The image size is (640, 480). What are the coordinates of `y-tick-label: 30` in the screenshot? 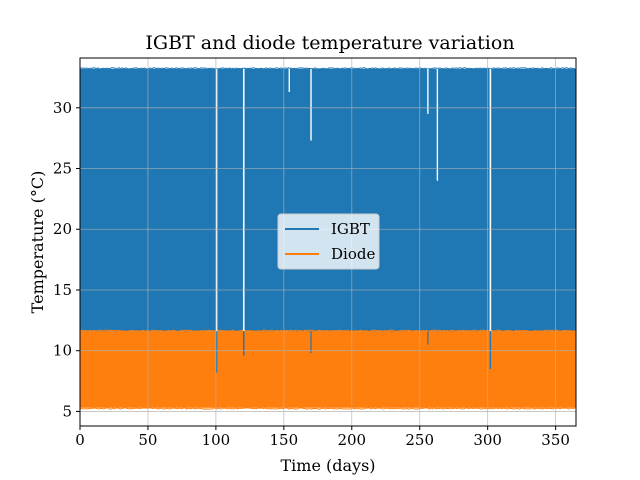 It's located at (62, 108).